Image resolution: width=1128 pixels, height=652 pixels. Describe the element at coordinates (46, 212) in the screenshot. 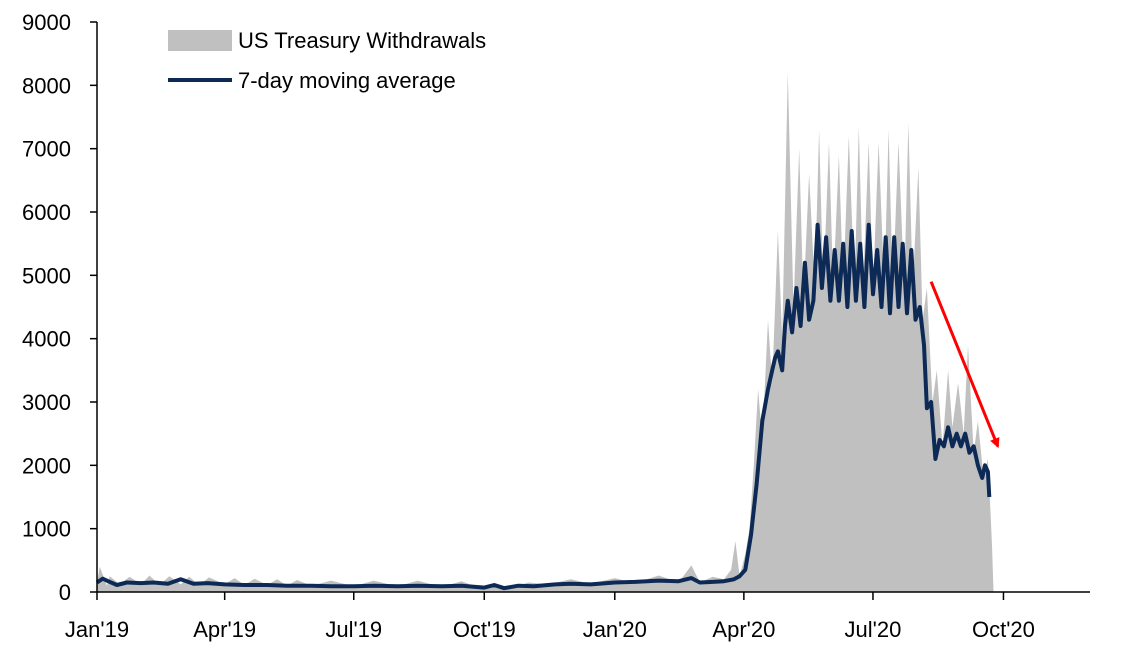

I see `y-tick-label: 6000` at that location.